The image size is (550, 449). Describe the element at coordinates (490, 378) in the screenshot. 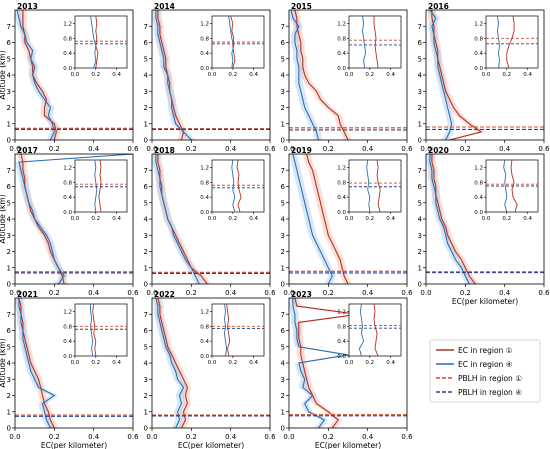

I see `legend-label: PBLH in region ①` at that location.